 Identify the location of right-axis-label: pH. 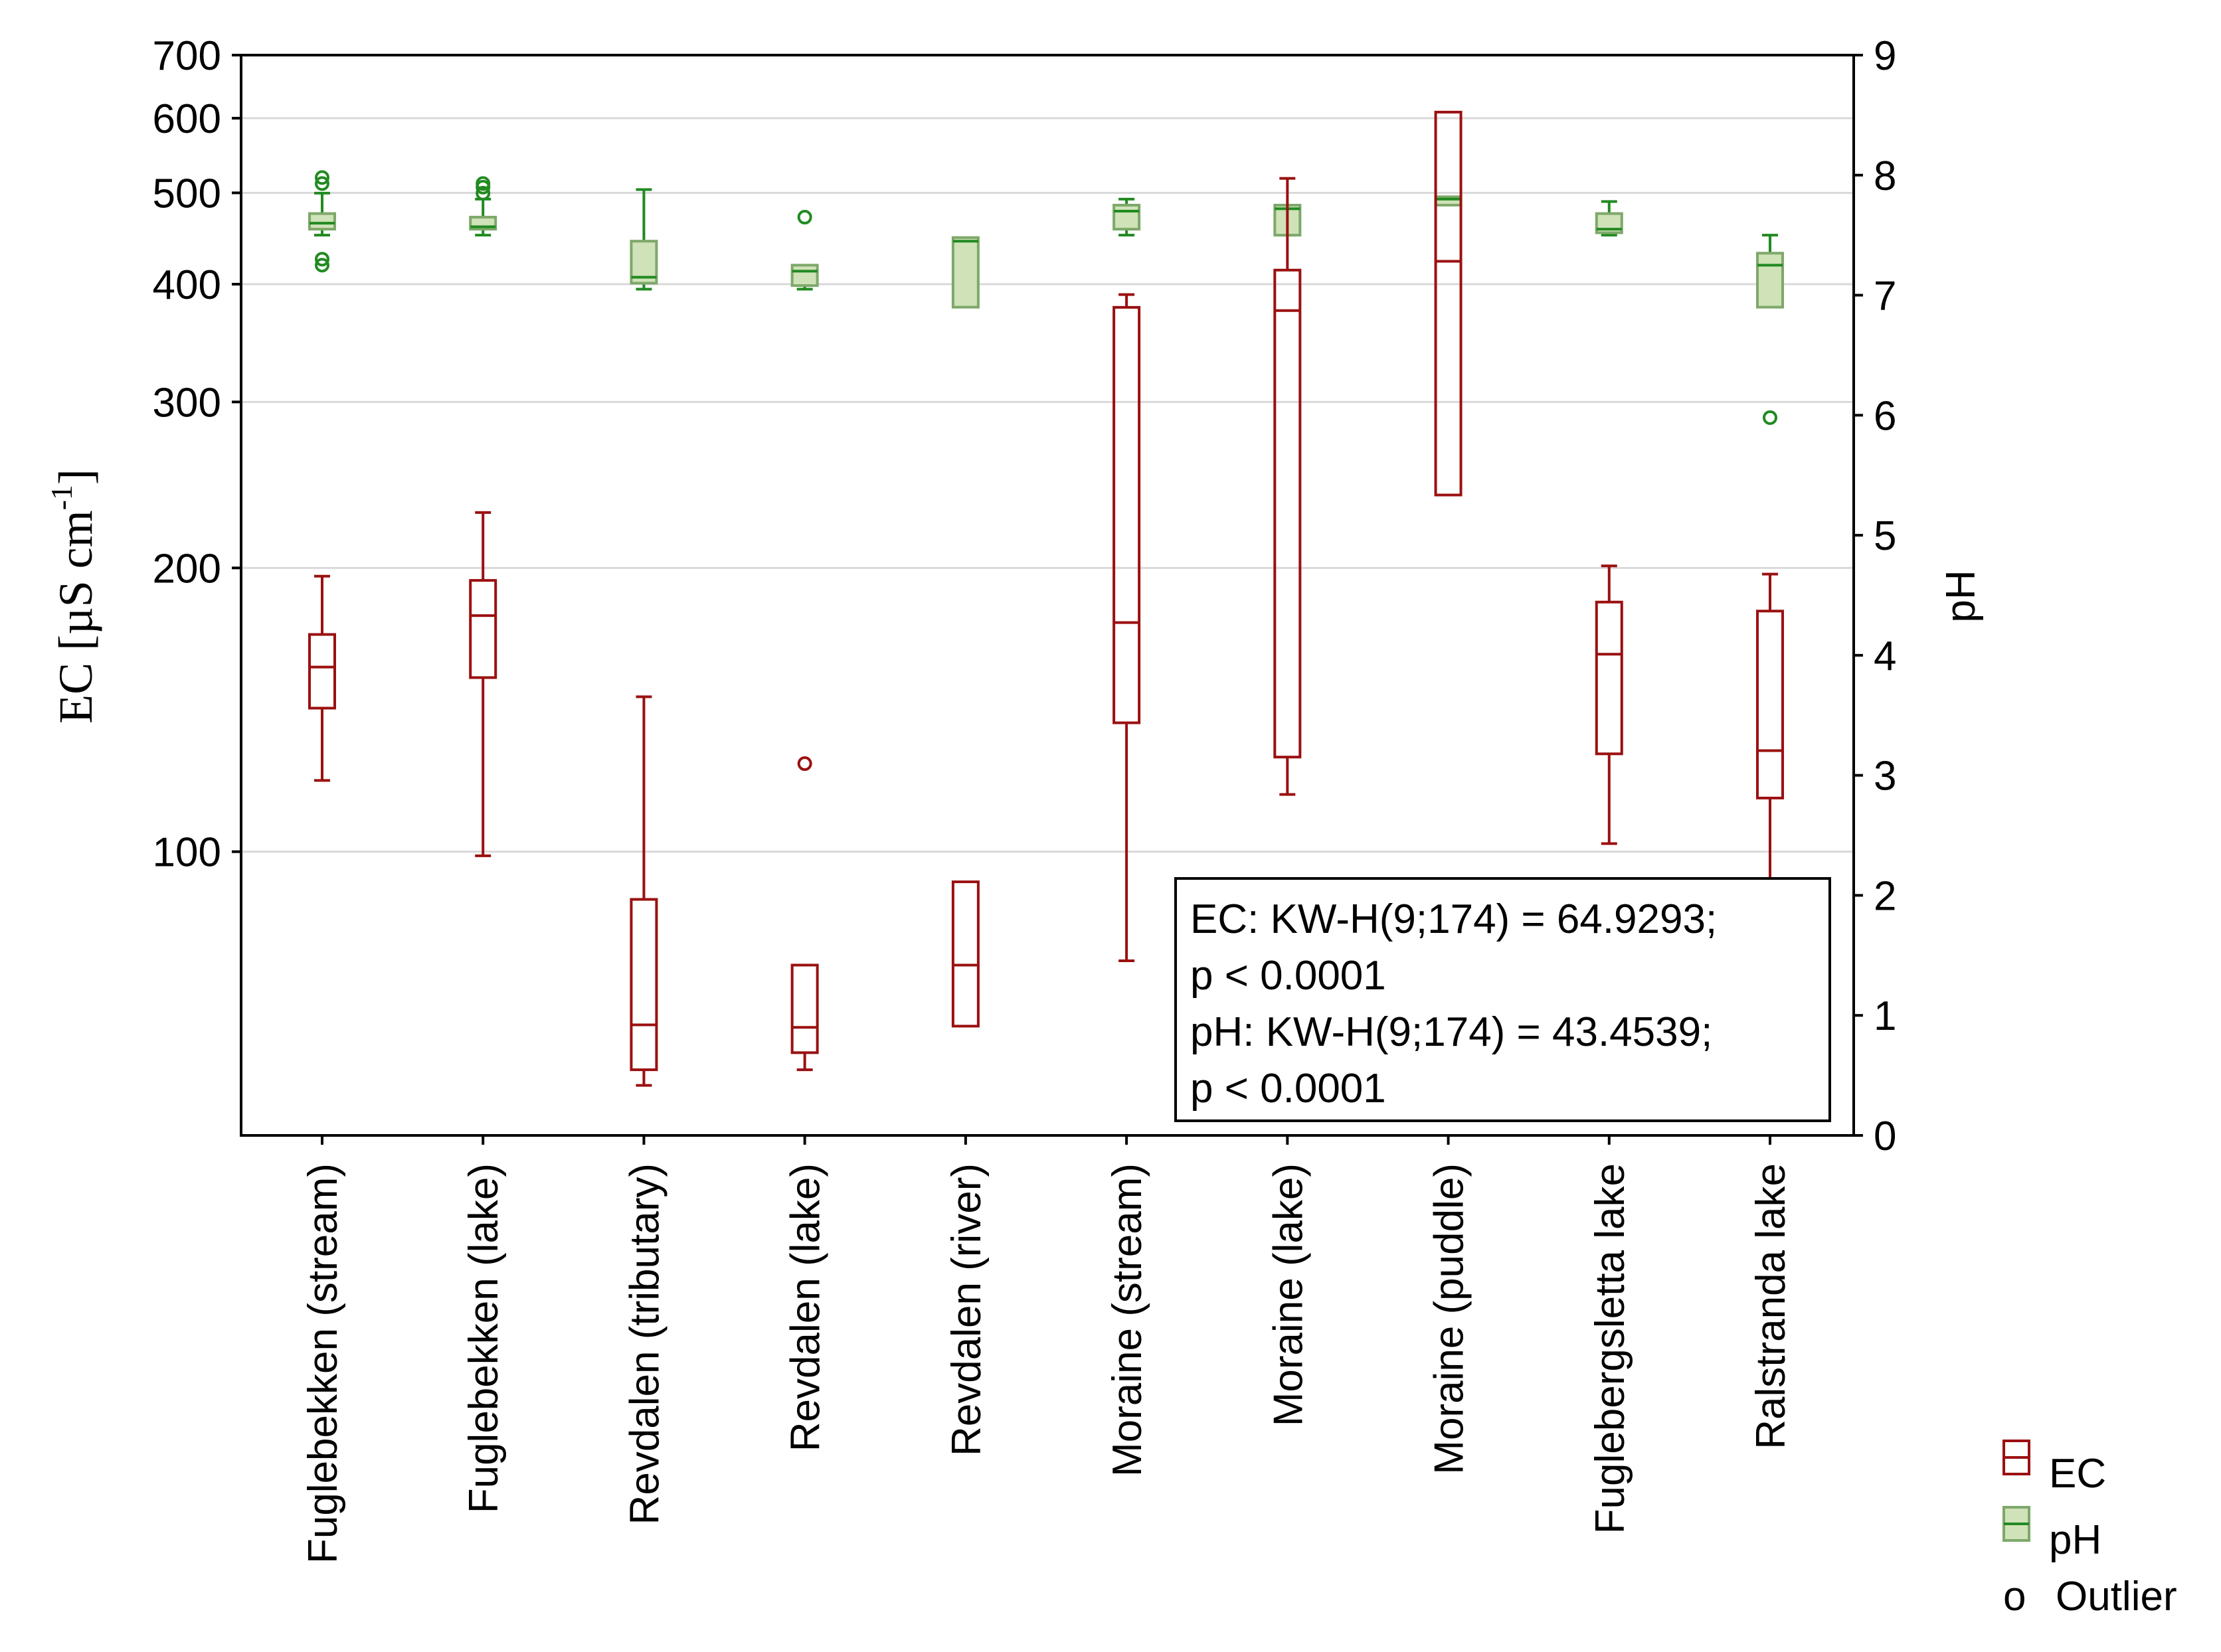
(1961, 596).